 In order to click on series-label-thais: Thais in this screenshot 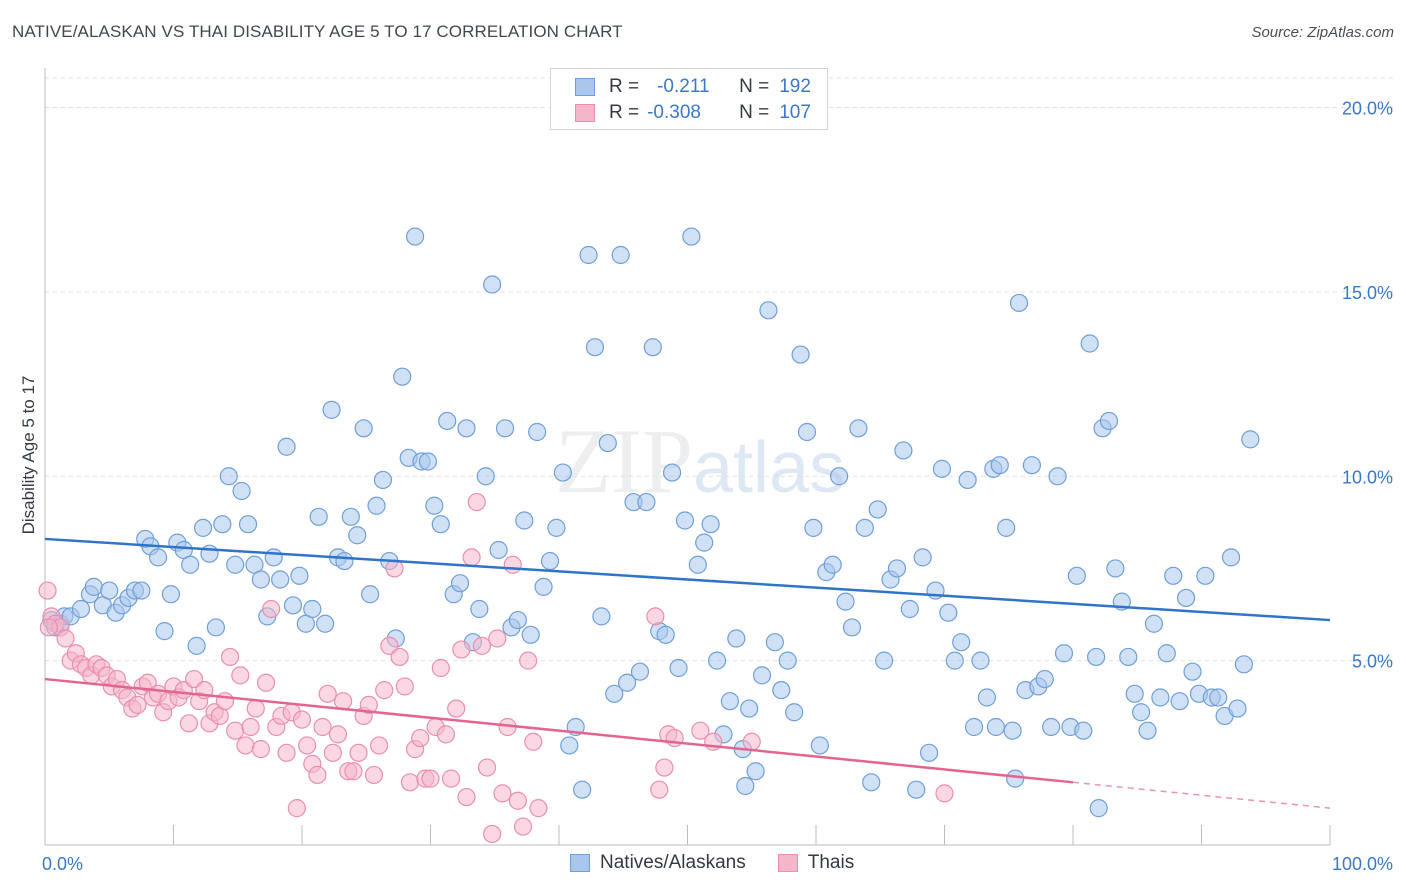, I will do `click(831, 862)`.